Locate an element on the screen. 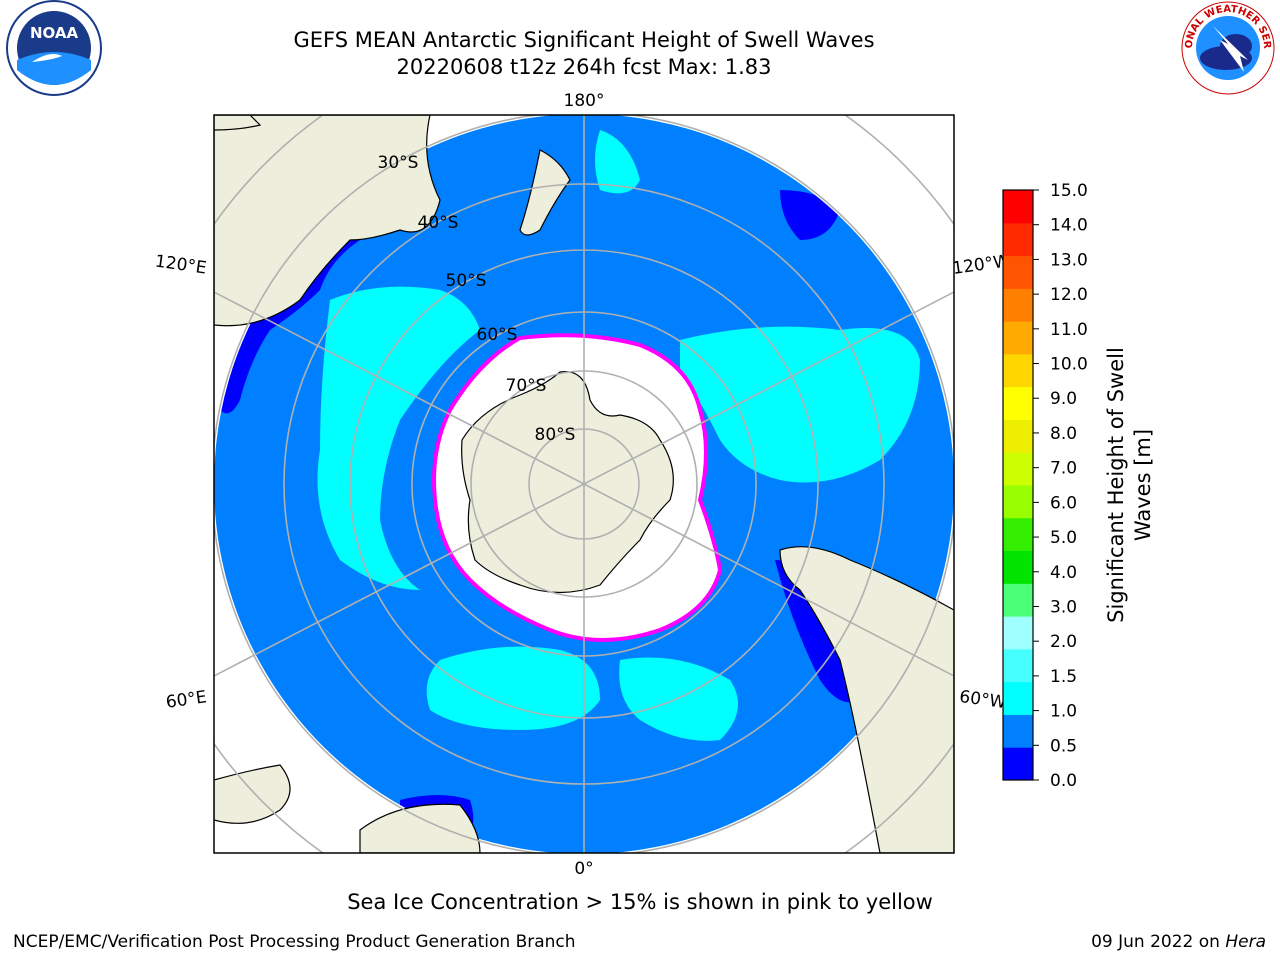 This screenshot has height=960, width=1280. new-zealand is located at coordinates (545, 192).